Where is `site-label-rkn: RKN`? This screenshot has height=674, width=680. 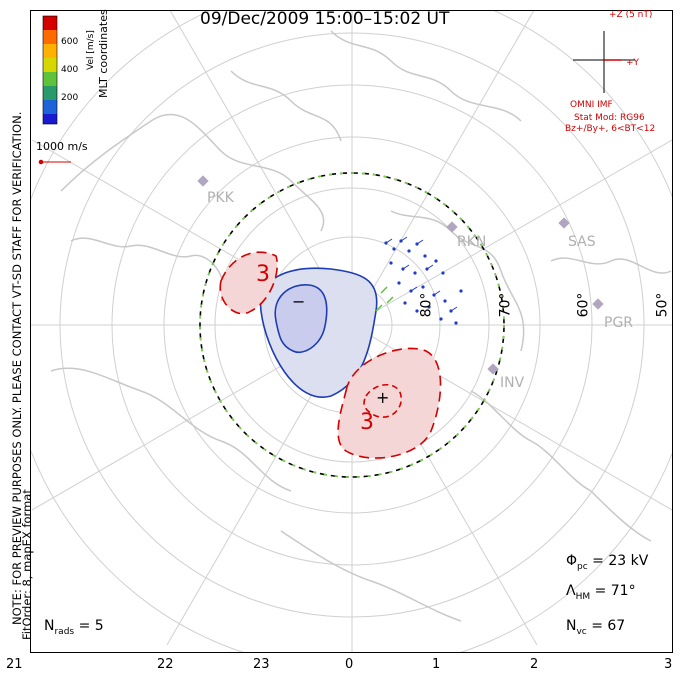 site-label-rkn: RKN is located at coordinates (472, 242).